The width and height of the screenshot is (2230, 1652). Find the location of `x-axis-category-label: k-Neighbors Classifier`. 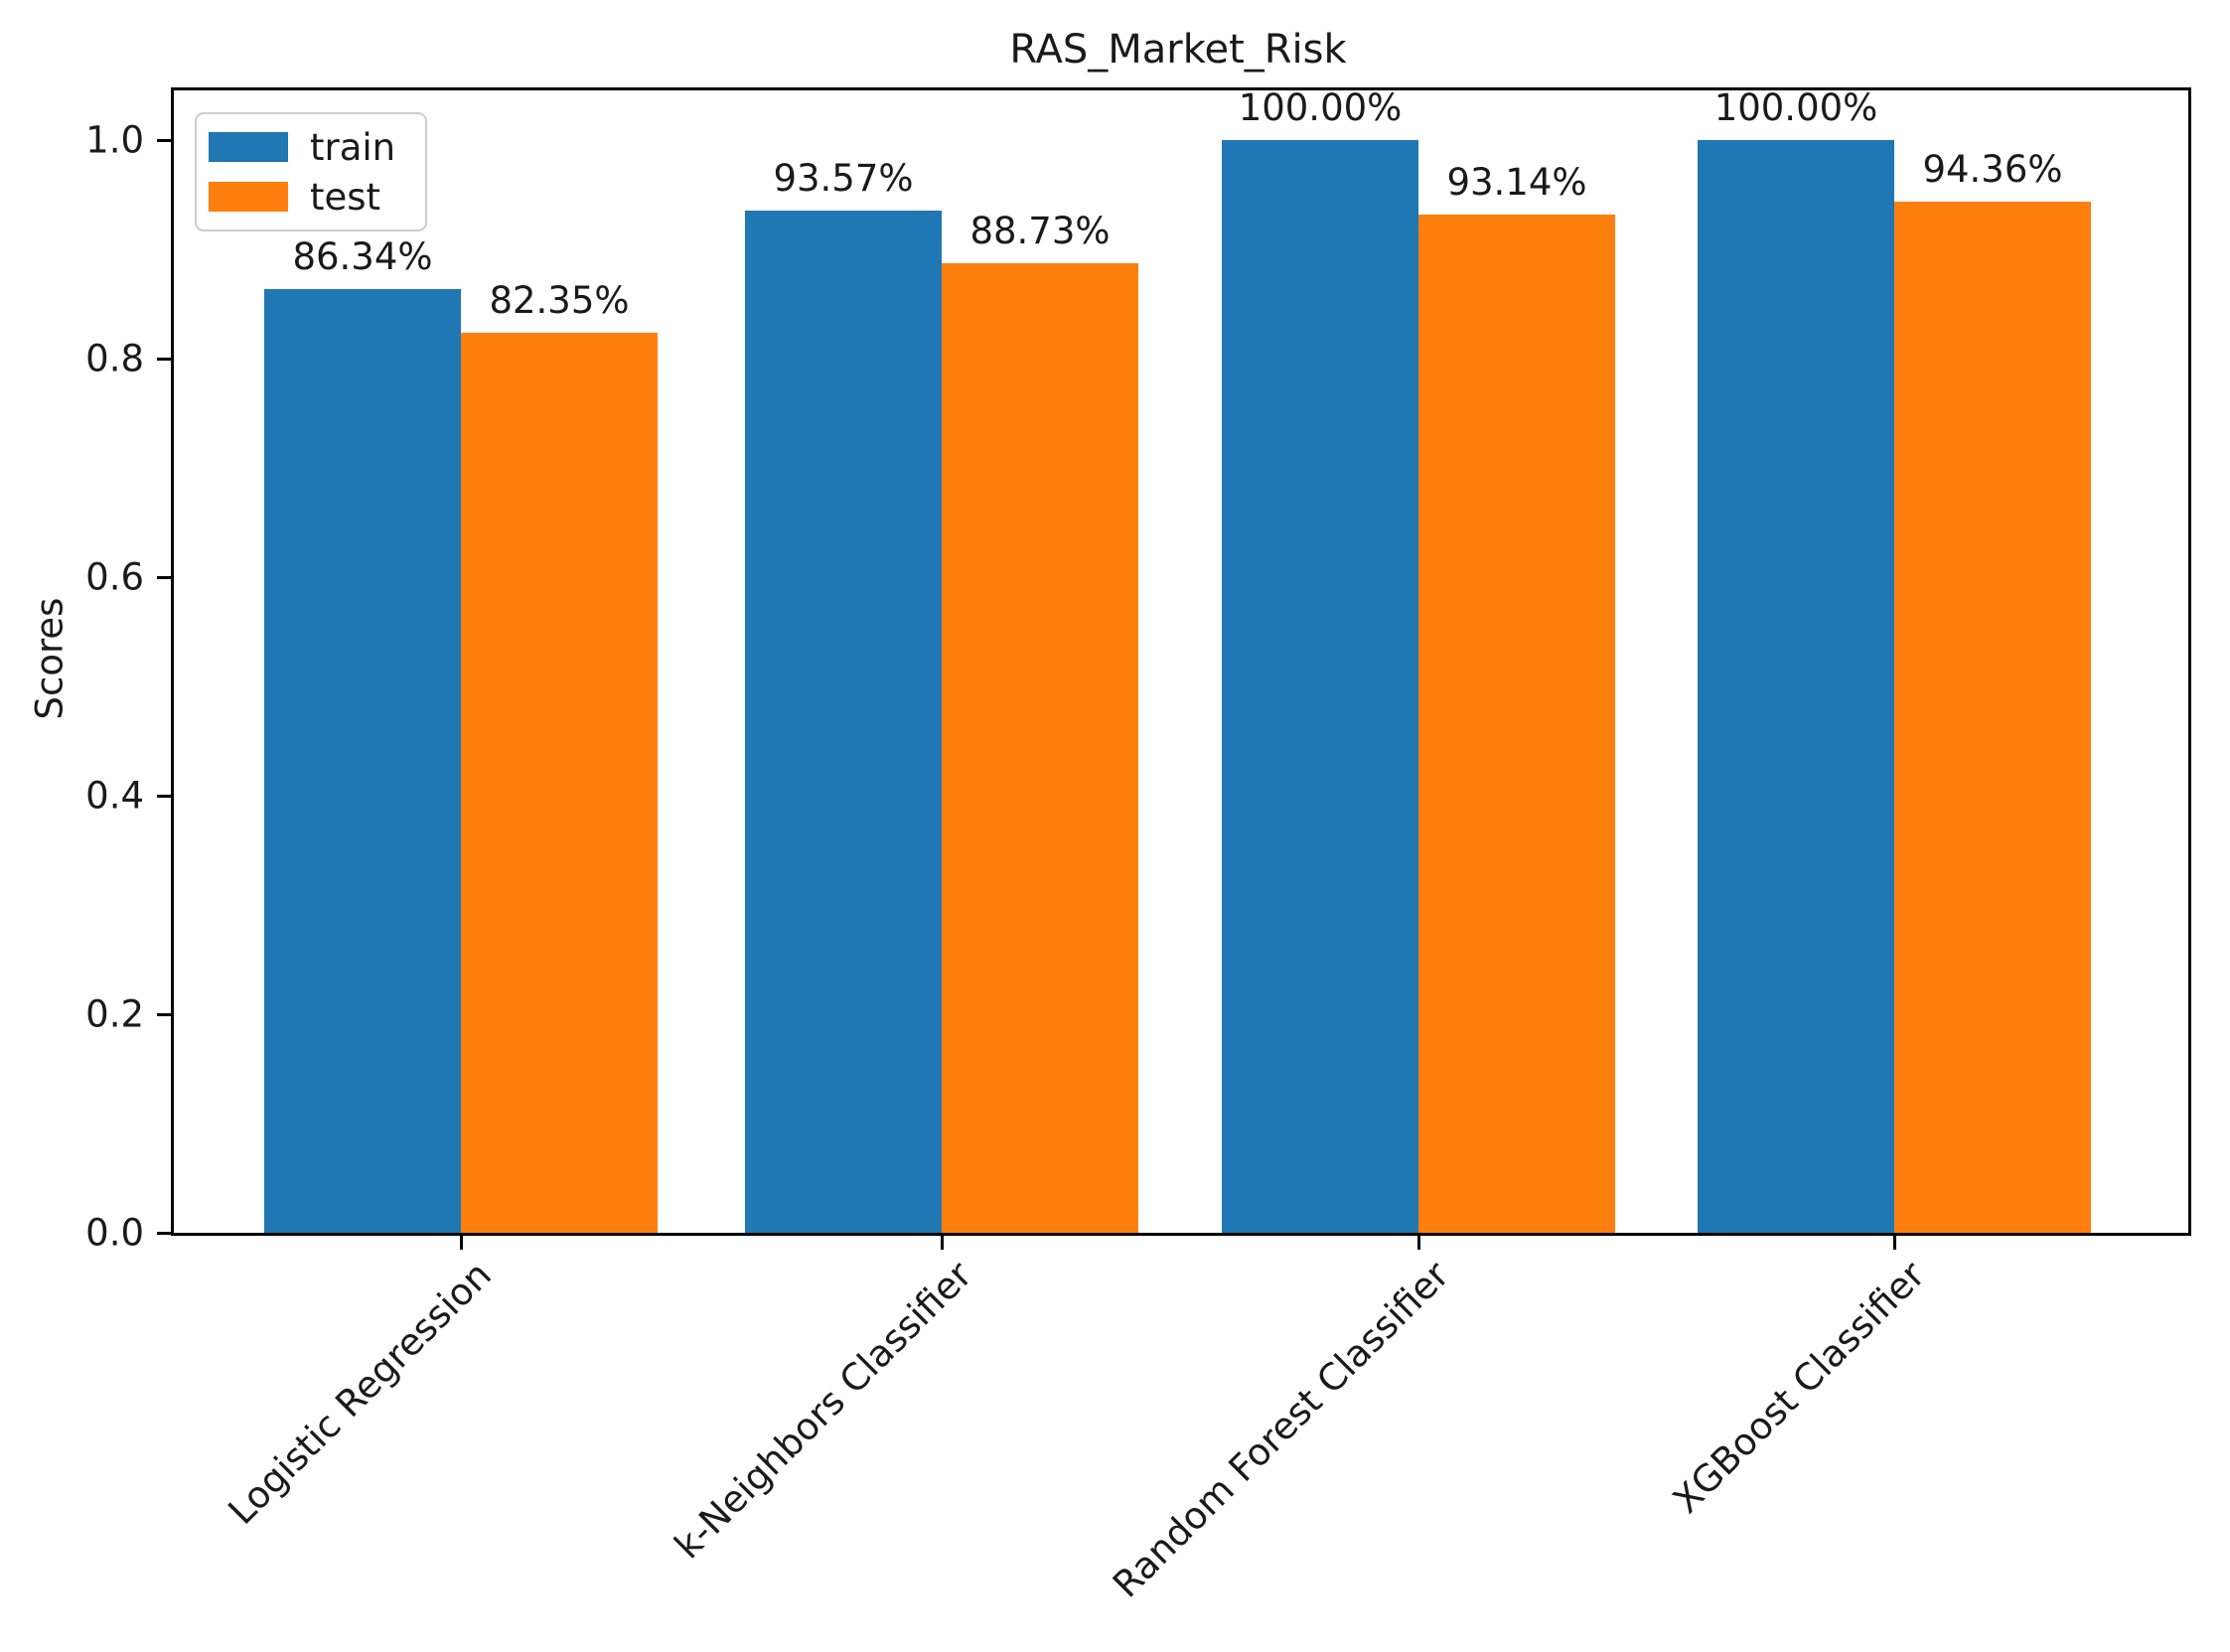

x-axis-category-label: k-Neighbors Classifier is located at coordinates (823, 1410).